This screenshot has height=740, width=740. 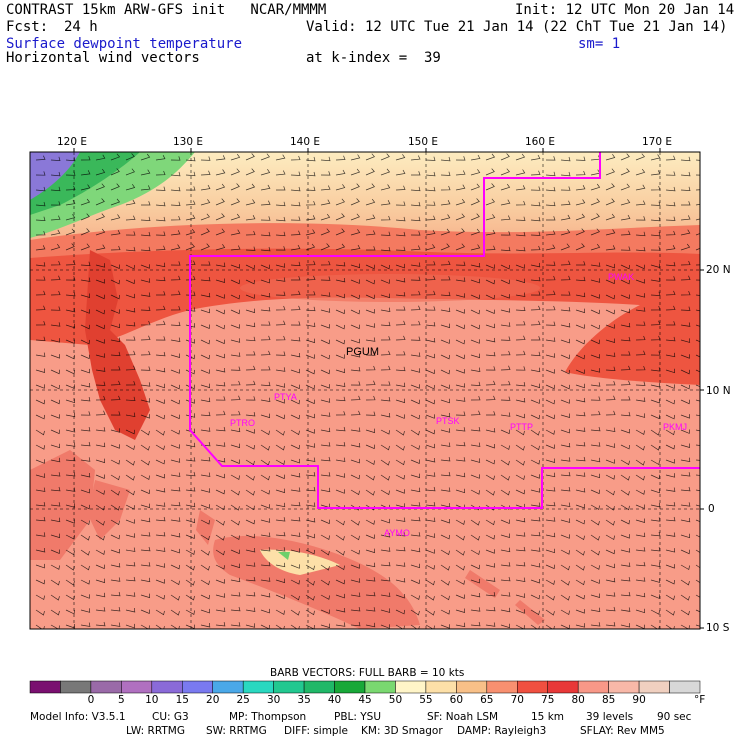 I want to click on colorbar-tick-label: 15, so click(x=182, y=700).